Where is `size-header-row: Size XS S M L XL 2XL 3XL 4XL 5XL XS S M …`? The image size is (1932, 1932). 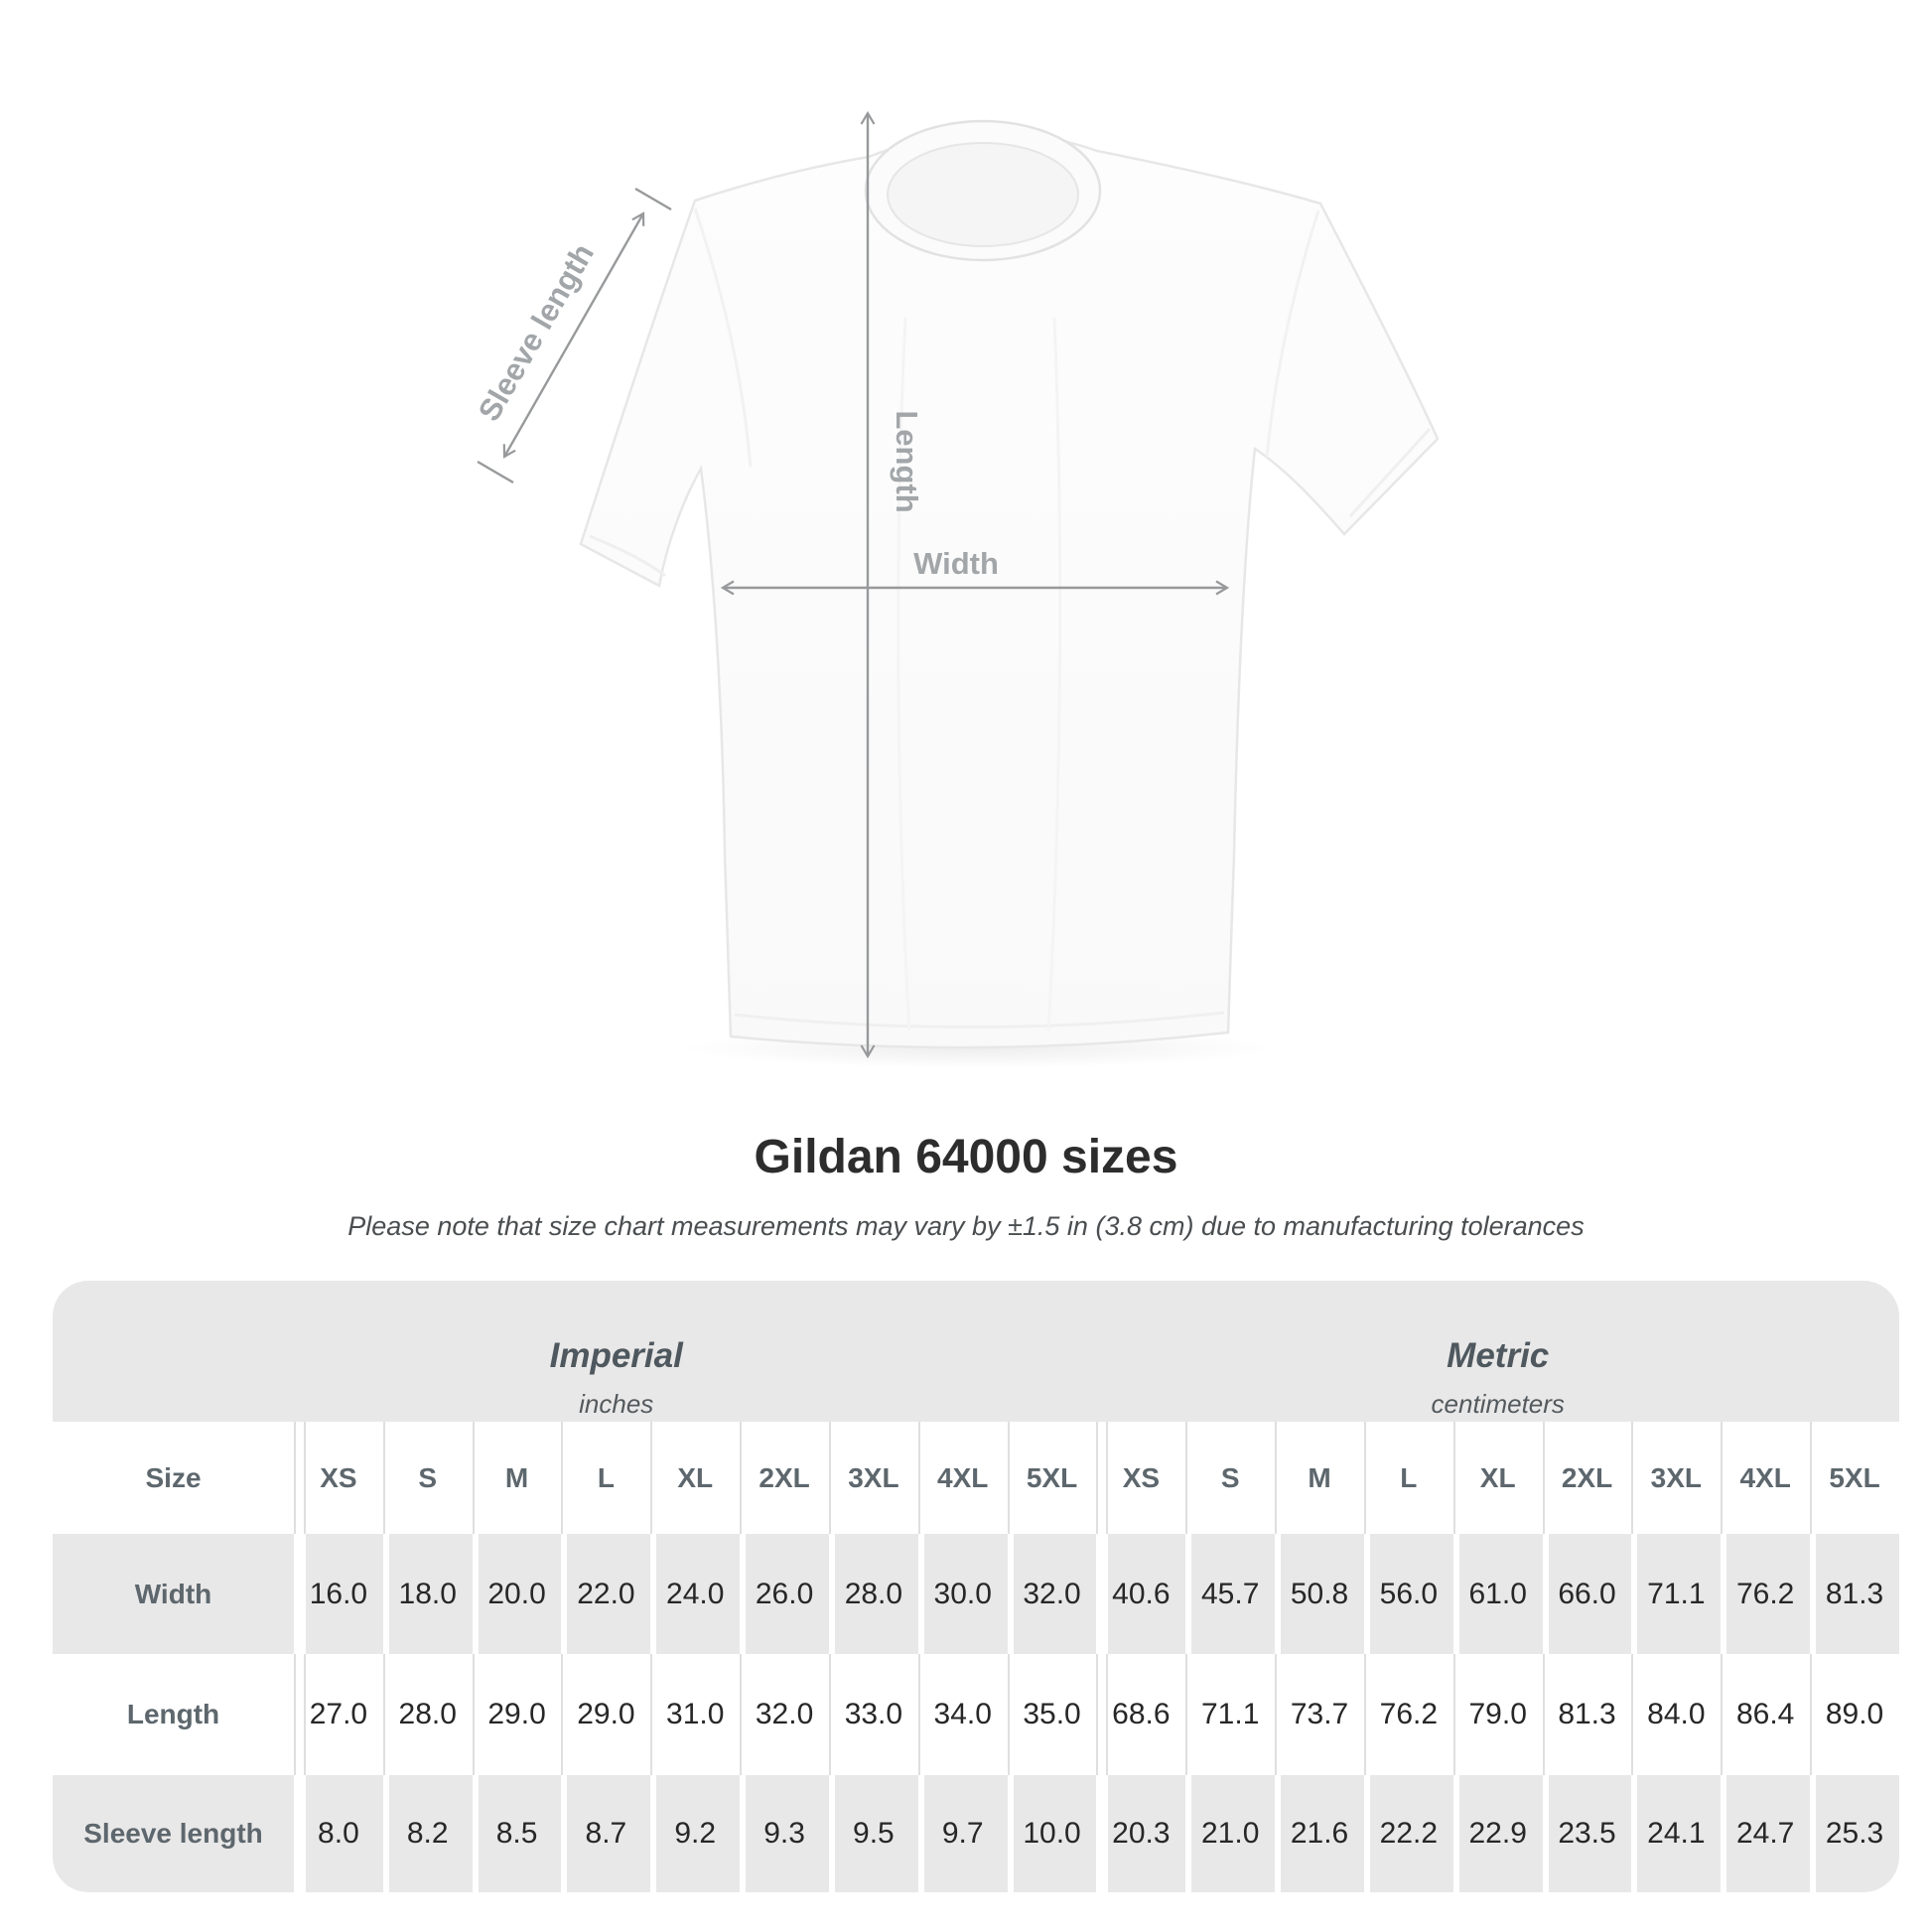
size-header-row: Size XS S M L XL 2XL 3XL 4XL 5XL XS S M … is located at coordinates (976, 1478).